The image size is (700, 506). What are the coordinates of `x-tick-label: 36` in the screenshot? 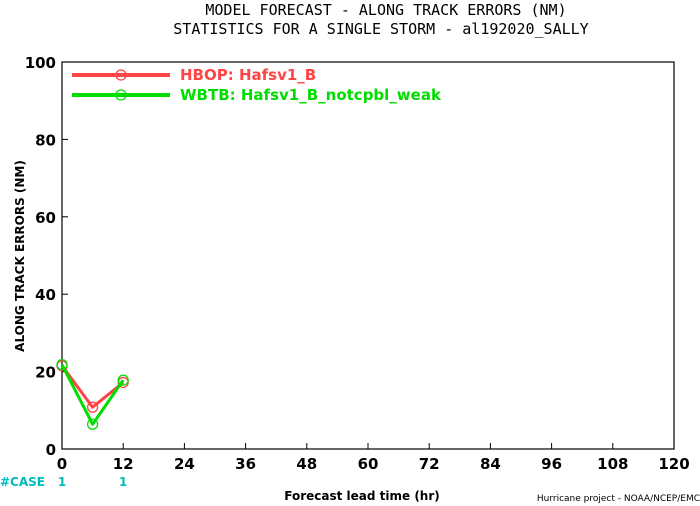 It's located at (245, 464).